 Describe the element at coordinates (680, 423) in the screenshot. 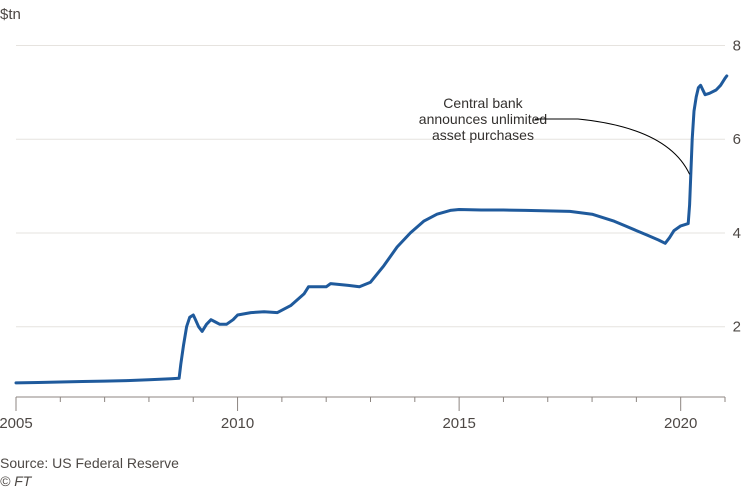

I see `x-tick-label-2020: 2020` at that location.